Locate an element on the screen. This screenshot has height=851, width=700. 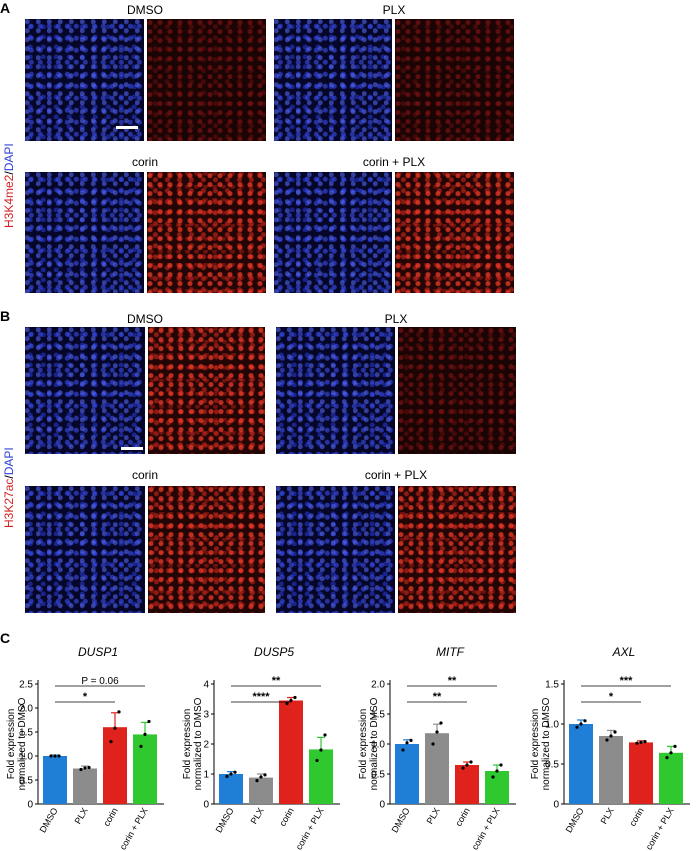
significance-label: *** is located at coordinates (627, 681).